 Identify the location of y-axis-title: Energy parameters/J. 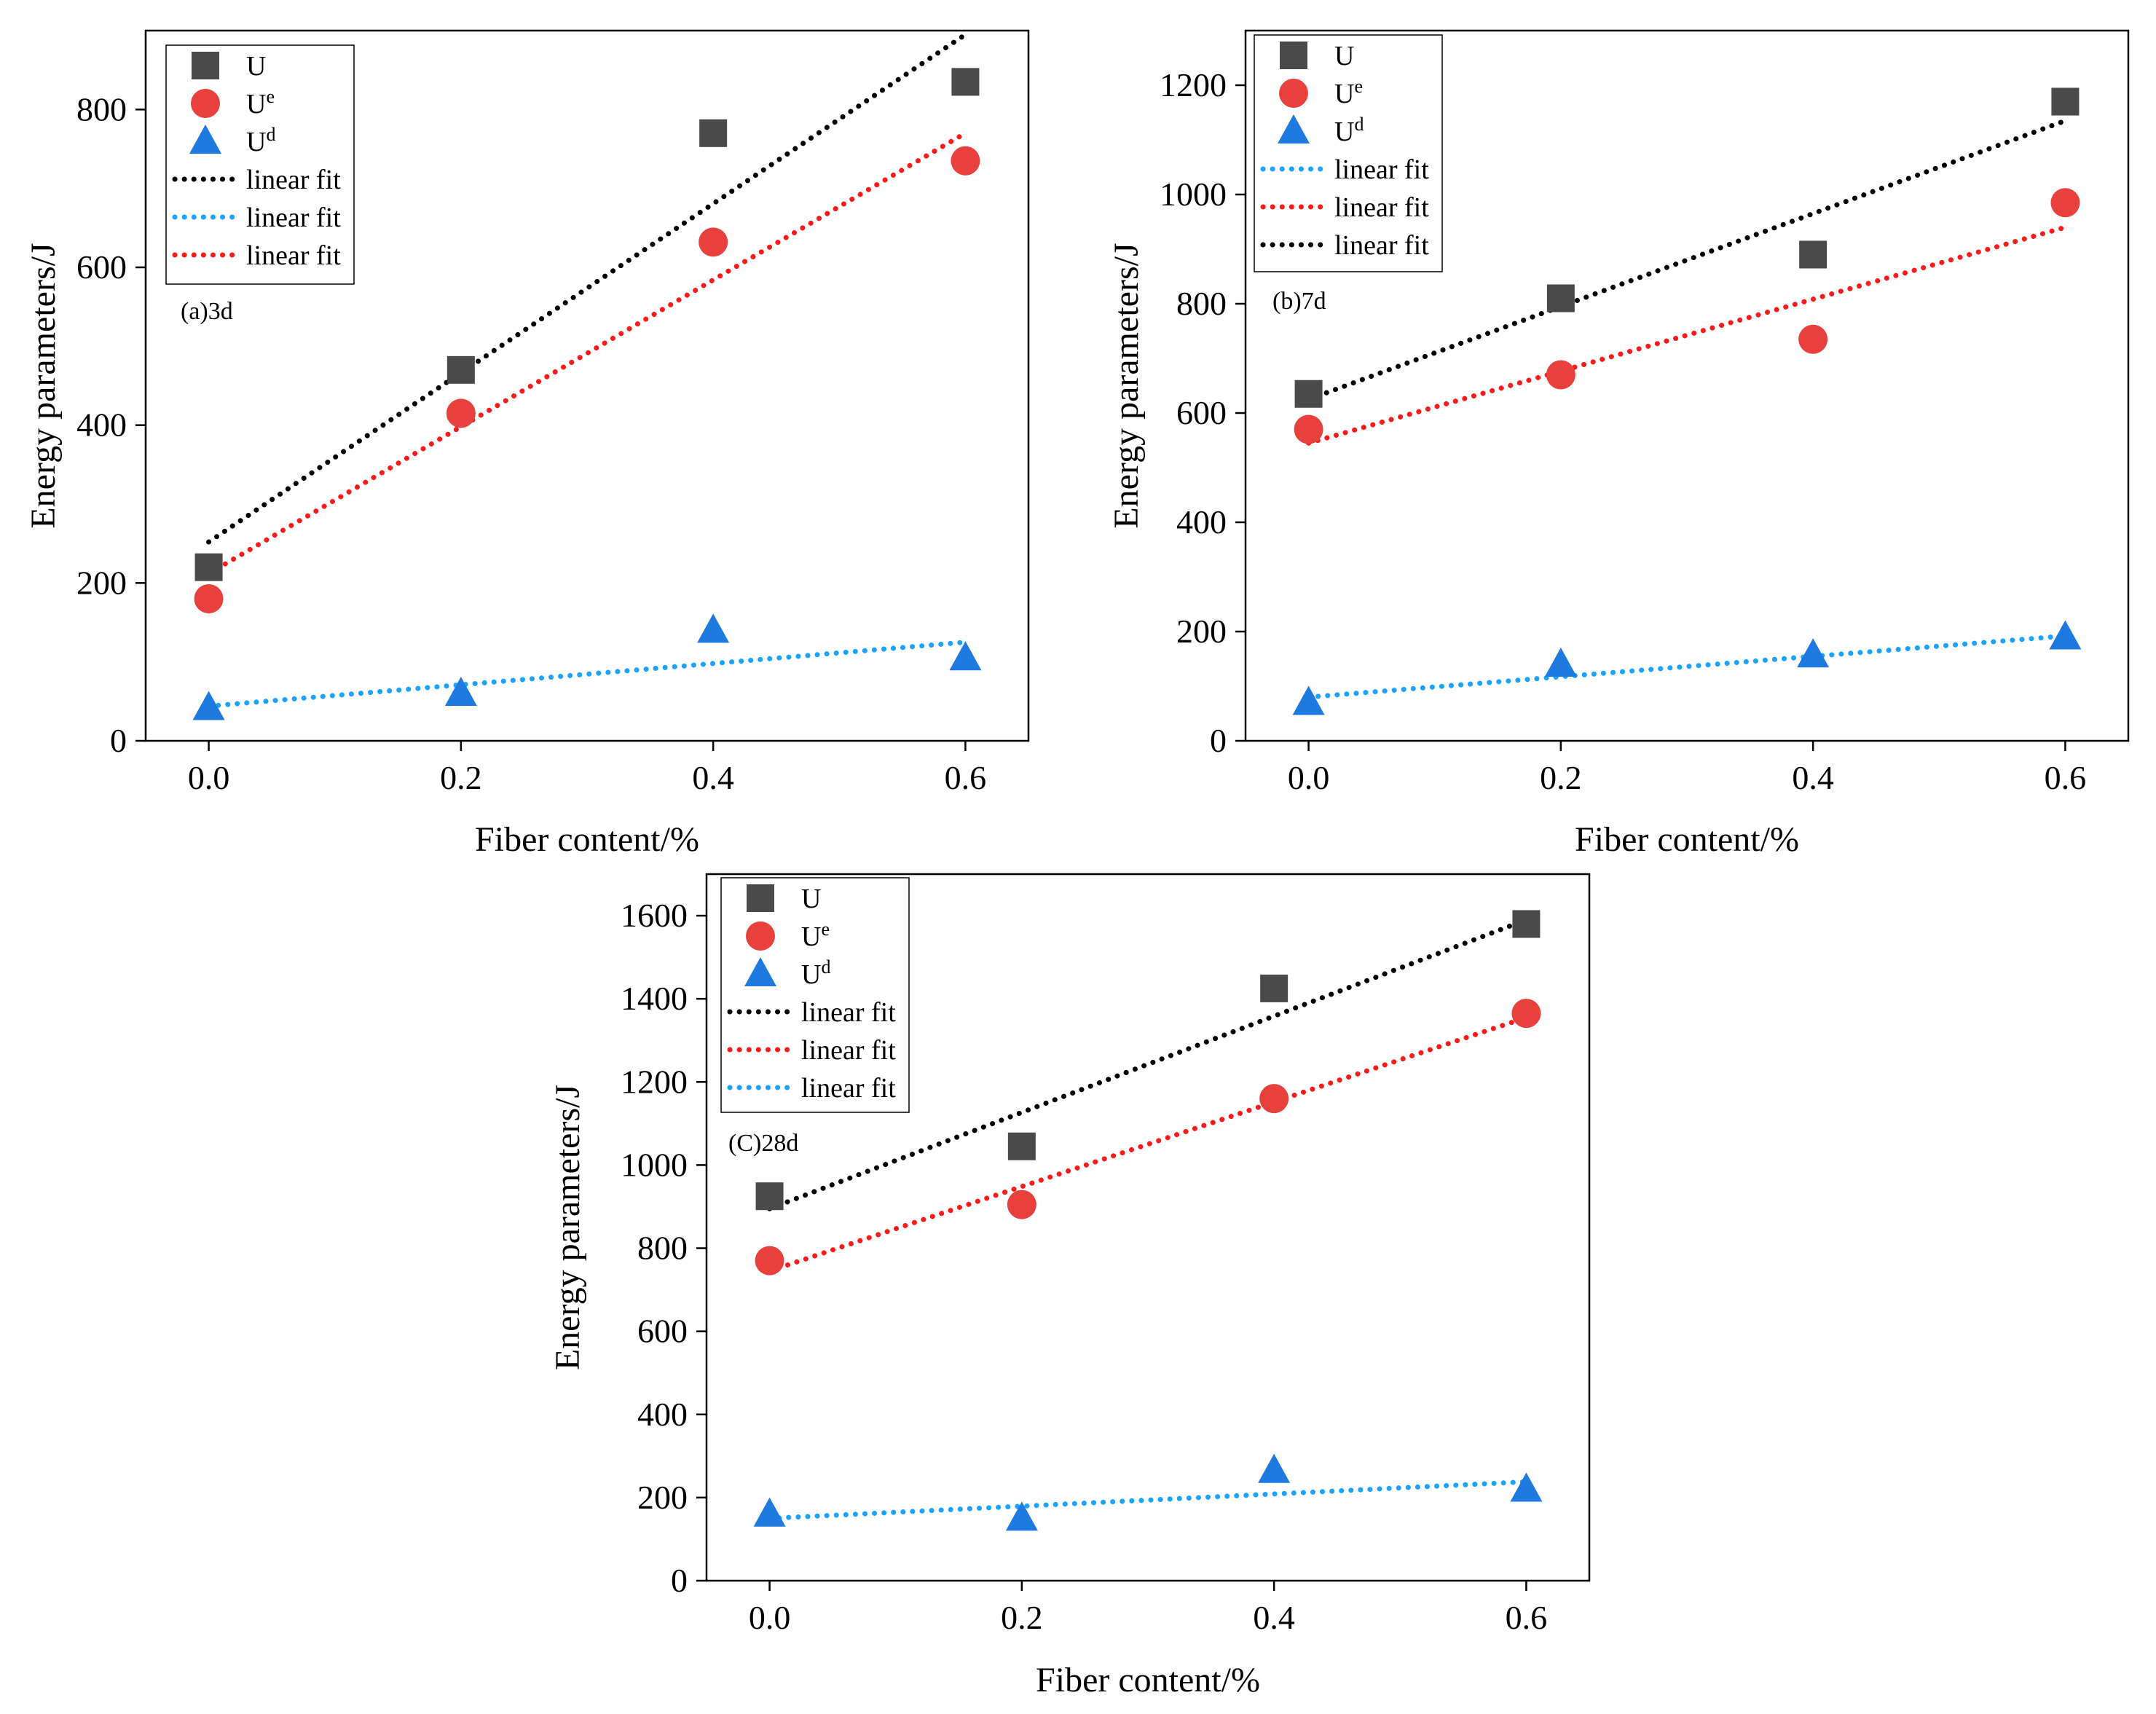
(43, 385).